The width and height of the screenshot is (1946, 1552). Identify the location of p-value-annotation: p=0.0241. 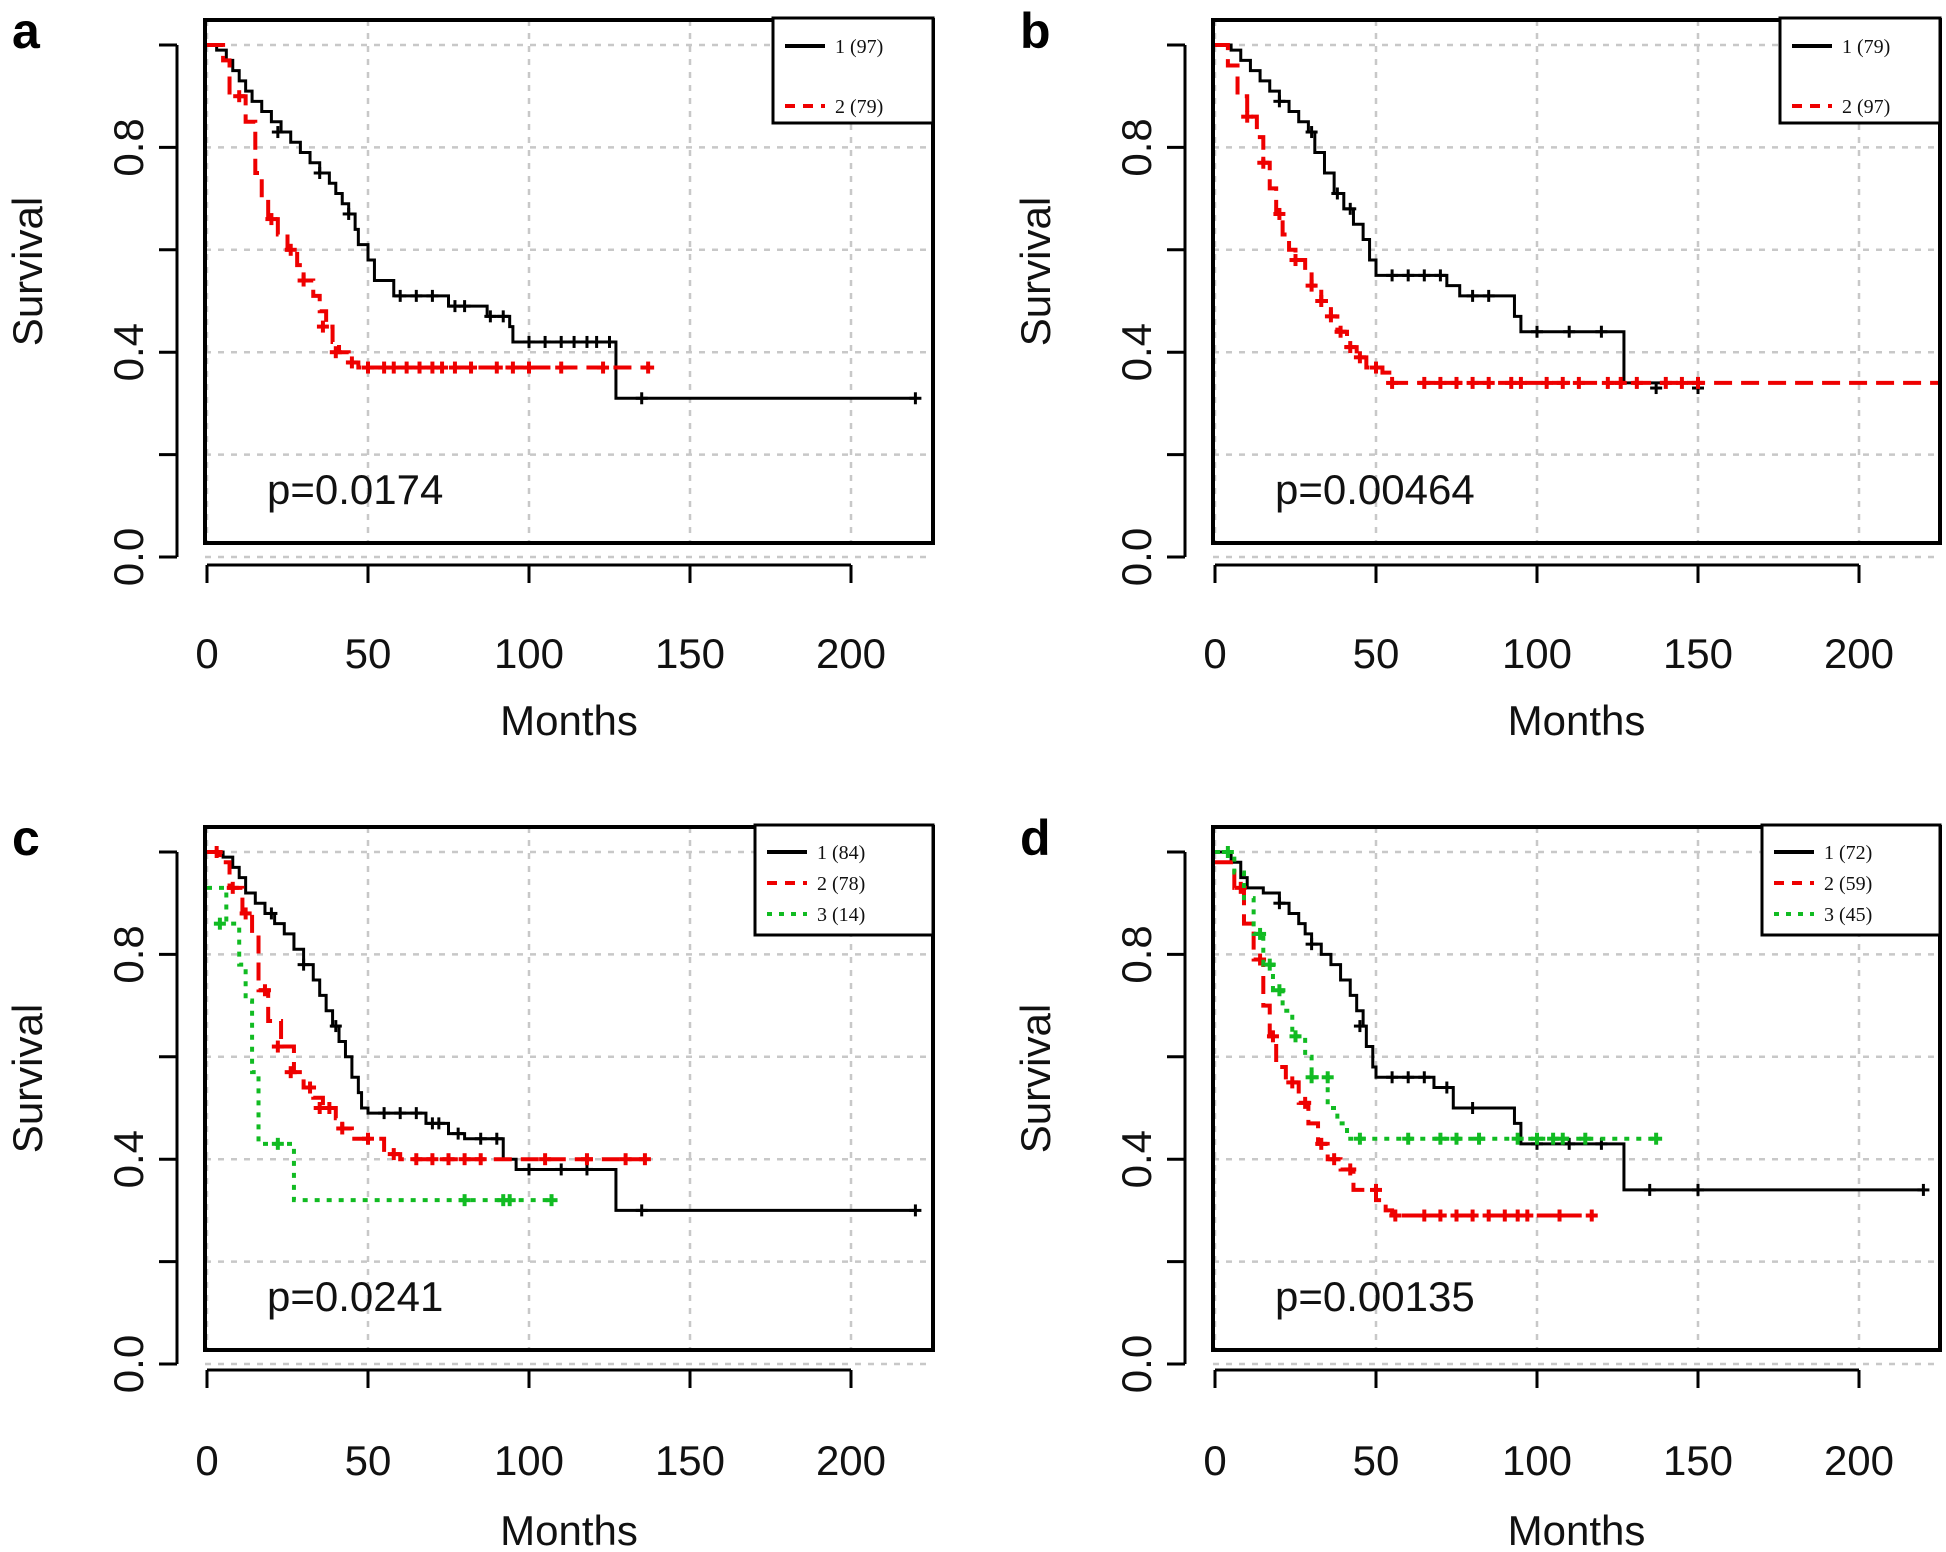
(355, 1296).